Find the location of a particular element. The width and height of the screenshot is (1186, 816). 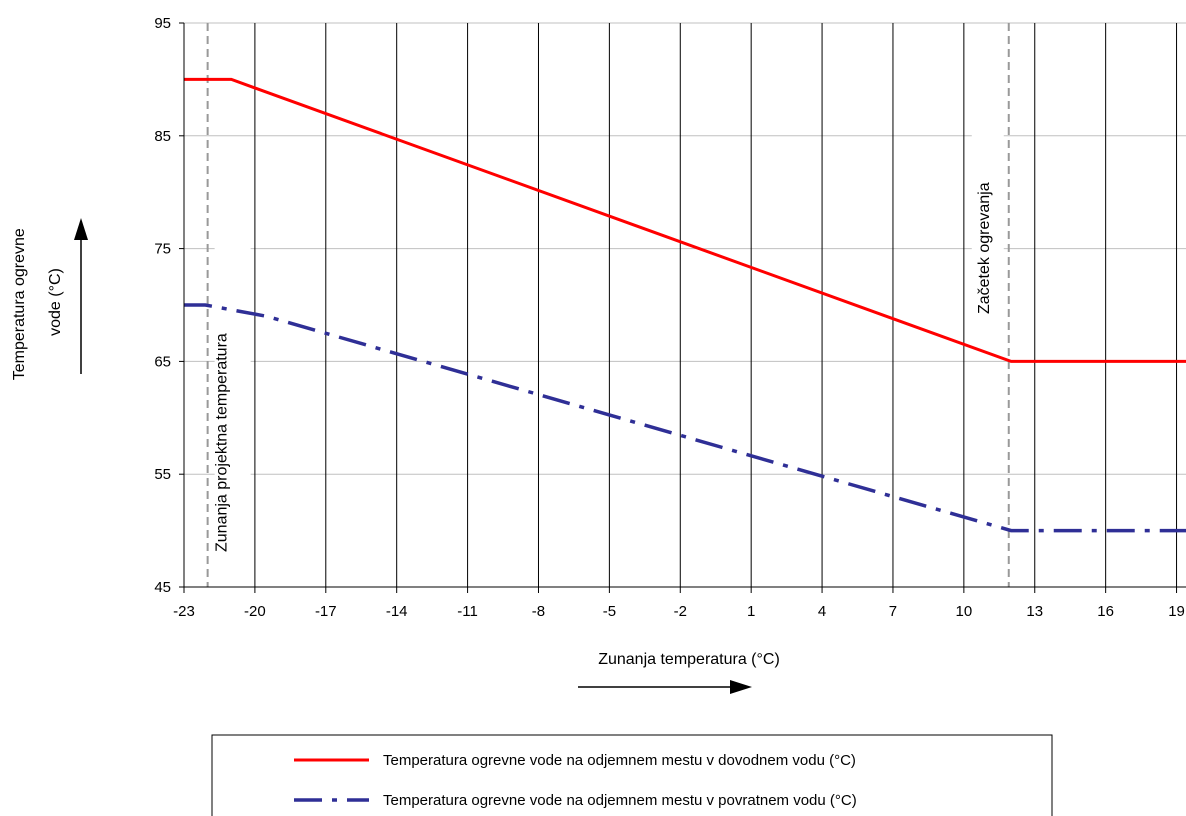

y-axis-title: Temperatura ogrevne vode (°C) is located at coordinates (37, 302).